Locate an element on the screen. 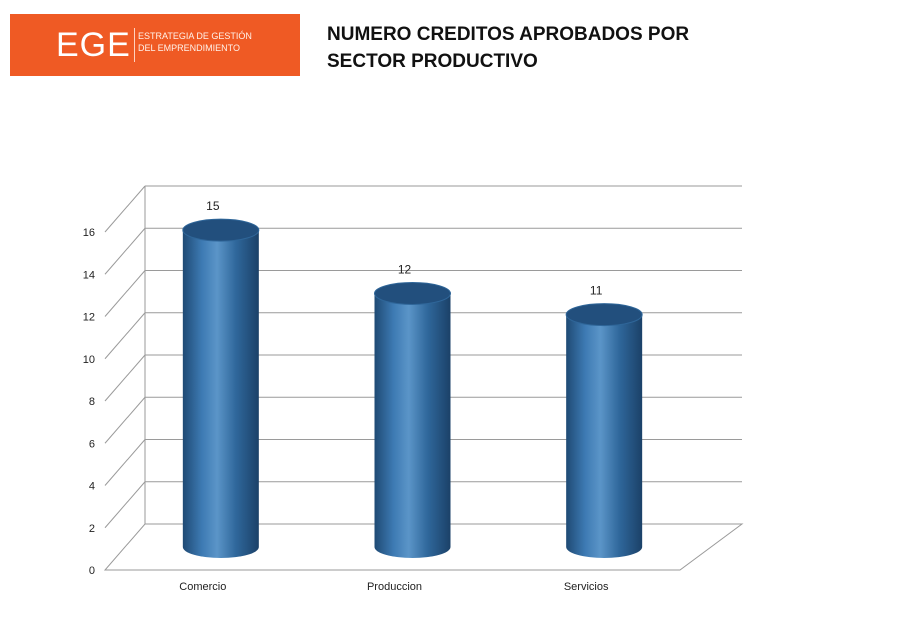  x-category-label: Servicios is located at coordinates (586, 587).